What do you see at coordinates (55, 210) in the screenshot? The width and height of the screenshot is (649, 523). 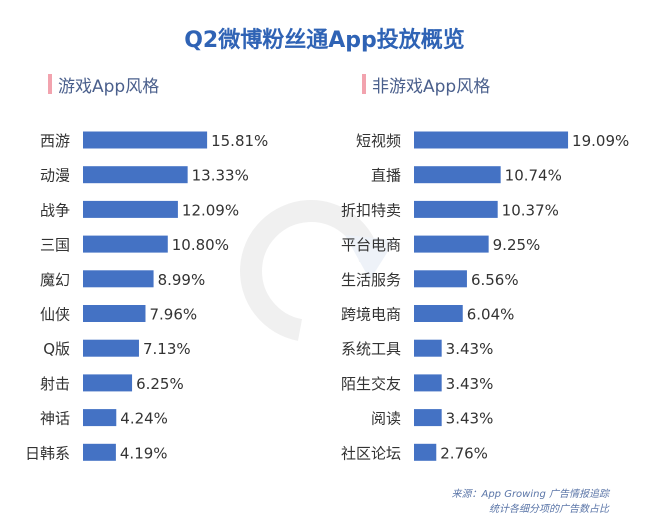 I see `category-label: 战争` at bounding box center [55, 210].